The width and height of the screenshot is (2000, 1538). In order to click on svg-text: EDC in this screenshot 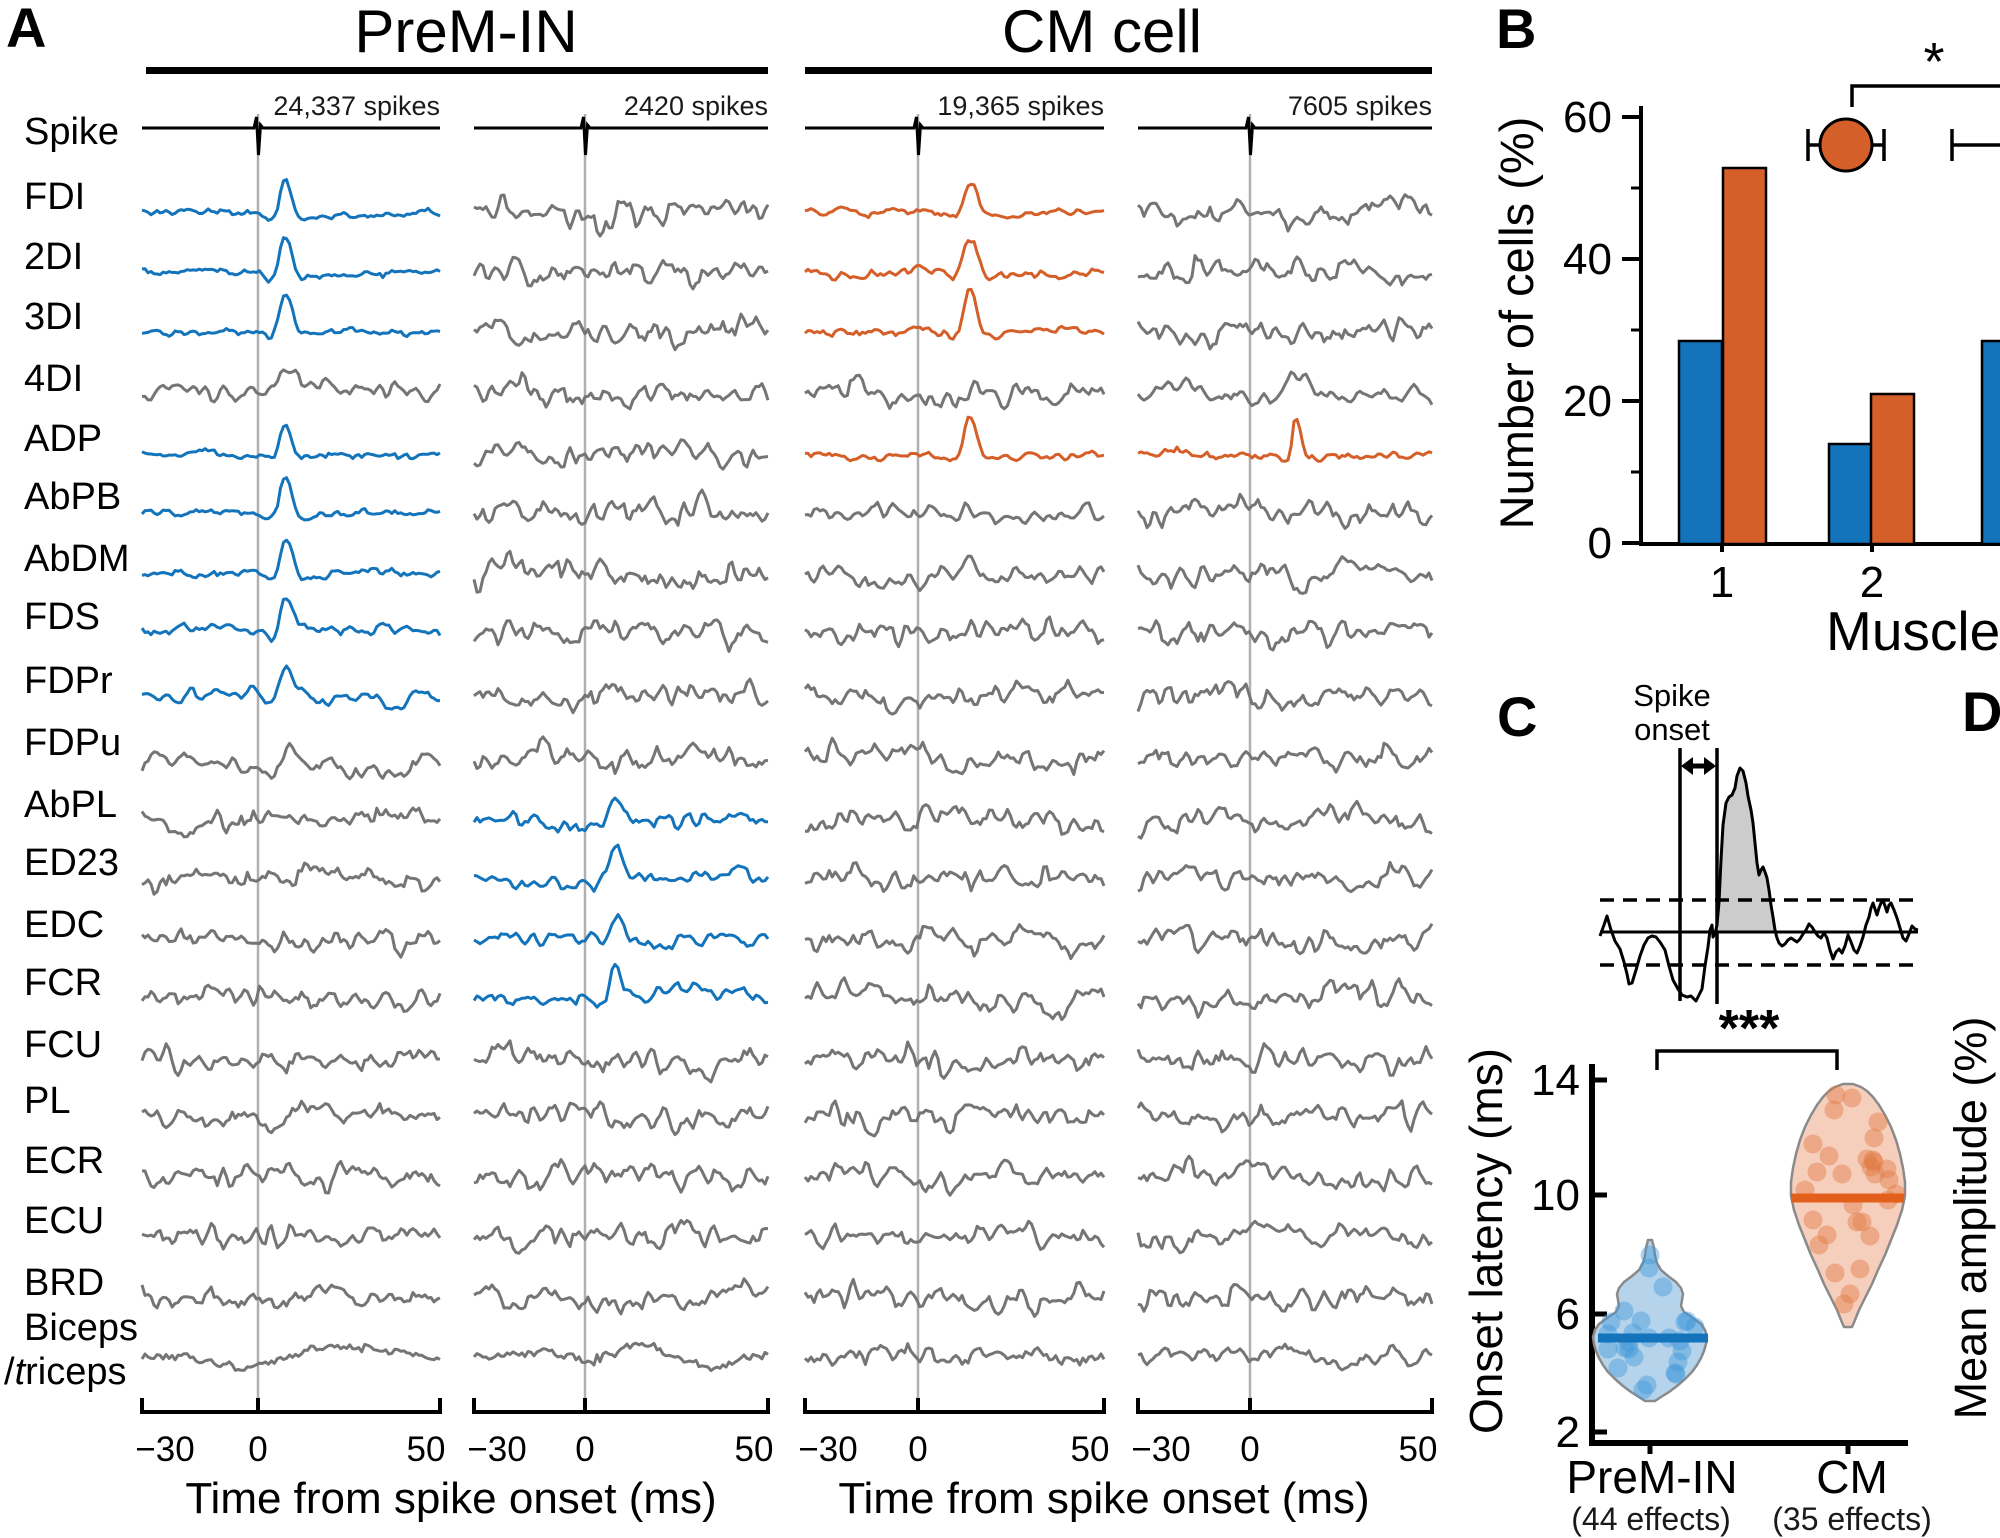, I will do `click(64, 925)`.